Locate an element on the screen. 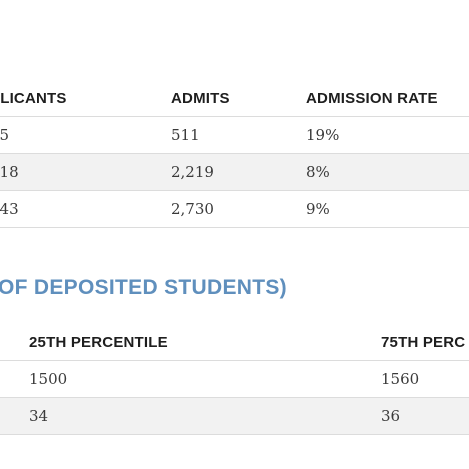  75th-percentile-value: 1560 is located at coordinates (400, 379).